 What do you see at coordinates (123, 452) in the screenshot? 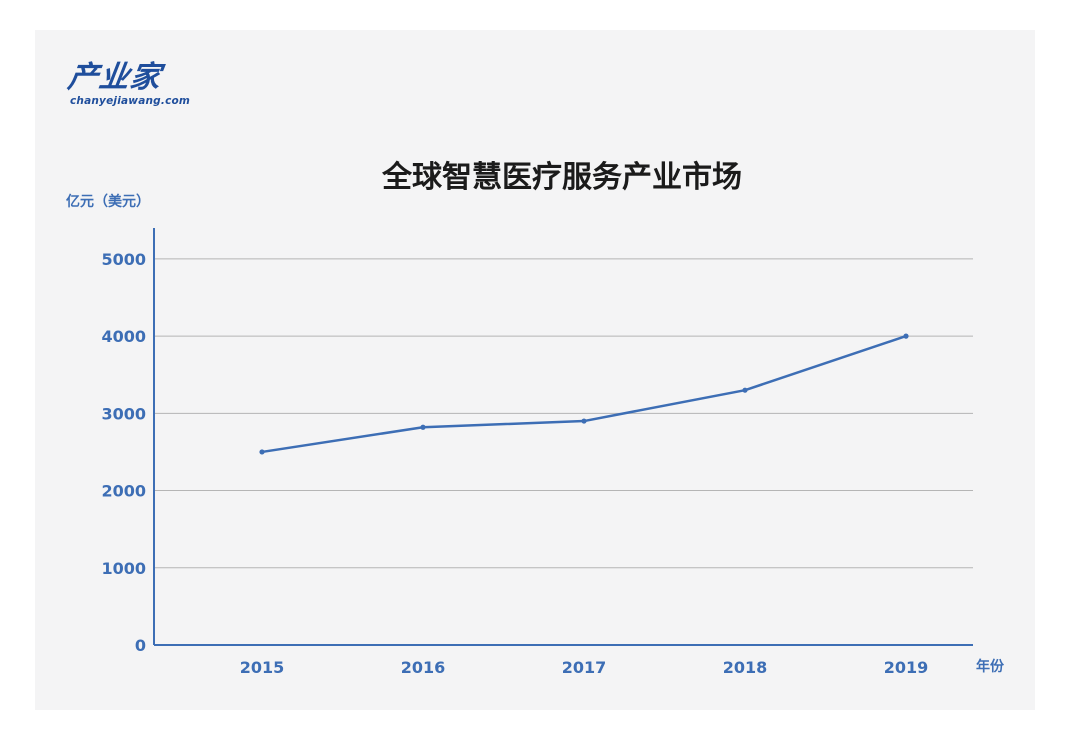
I see `y-tick-labels: 0 1000 2000 3000 4000 5000` at bounding box center [123, 452].